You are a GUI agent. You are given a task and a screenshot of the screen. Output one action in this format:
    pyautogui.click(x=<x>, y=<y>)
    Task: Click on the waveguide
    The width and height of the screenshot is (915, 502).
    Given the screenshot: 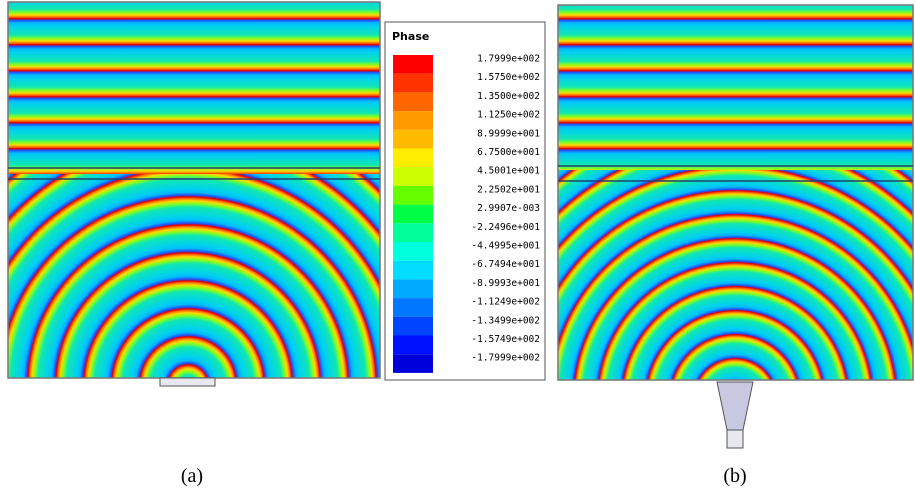 What is the action you would take?
    pyautogui.click(x=735, y=439)
    